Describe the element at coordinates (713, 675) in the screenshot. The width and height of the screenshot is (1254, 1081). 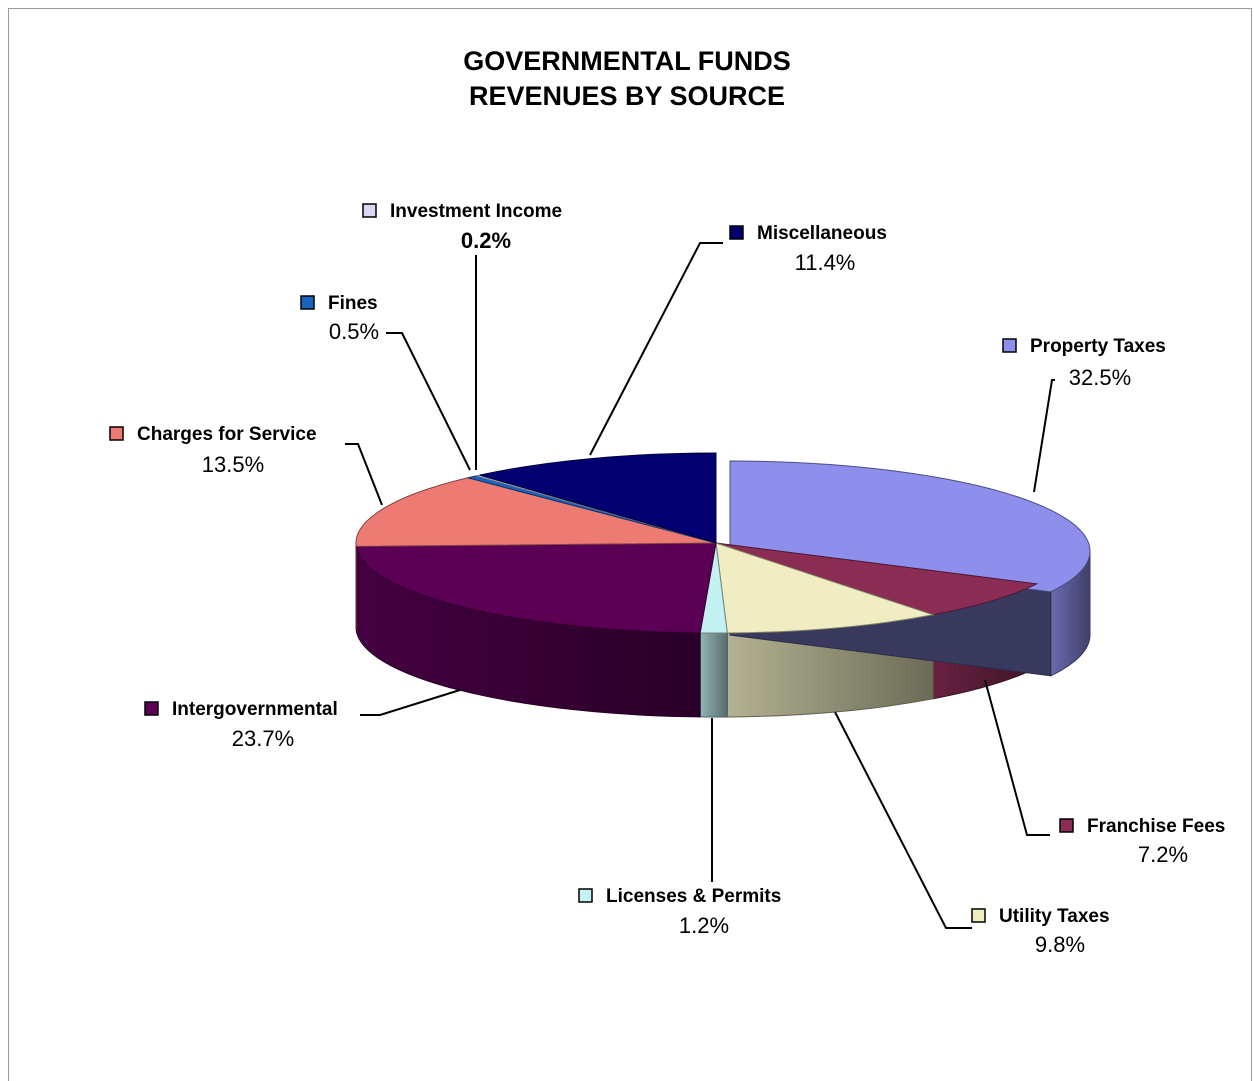
I see `slice-side-licenses-permits` at that location.